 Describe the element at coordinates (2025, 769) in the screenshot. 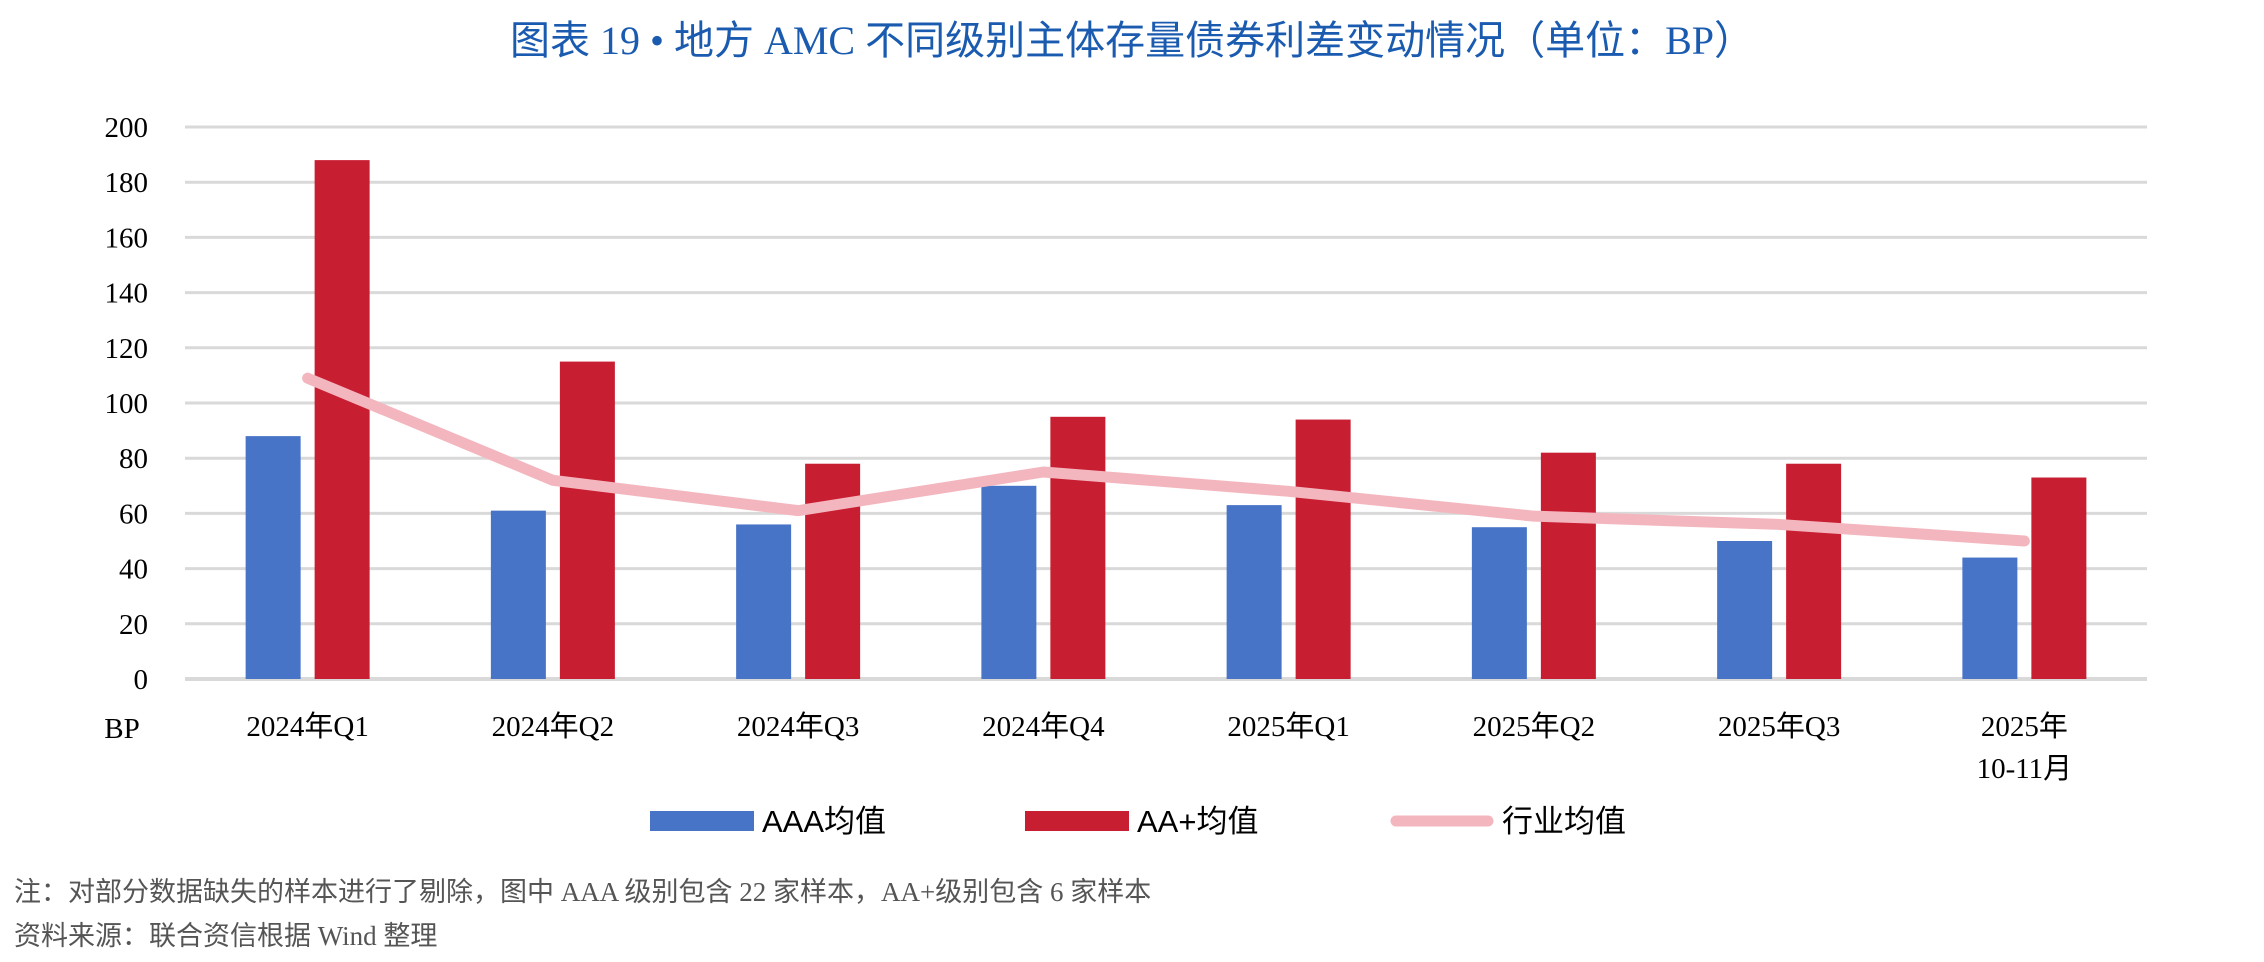

I see `x-tick-label: 10-11月` at that location.